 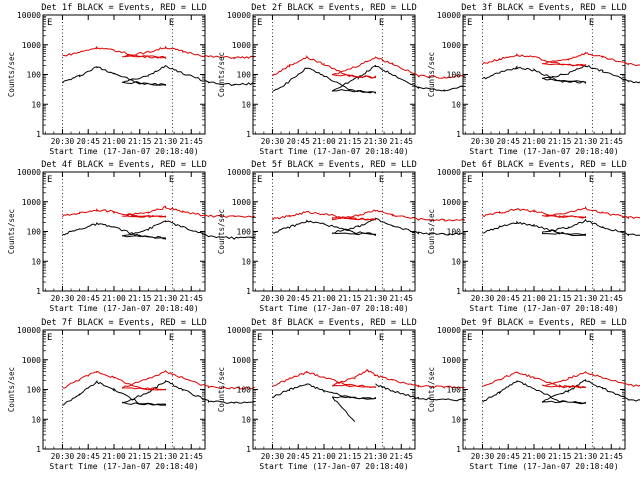 What do you see at coordinates (544, 8) in the screenshot?
I see `panel-title: Det 3f BLACK = Events, RED = LLD` at bounding box center [544, 8].